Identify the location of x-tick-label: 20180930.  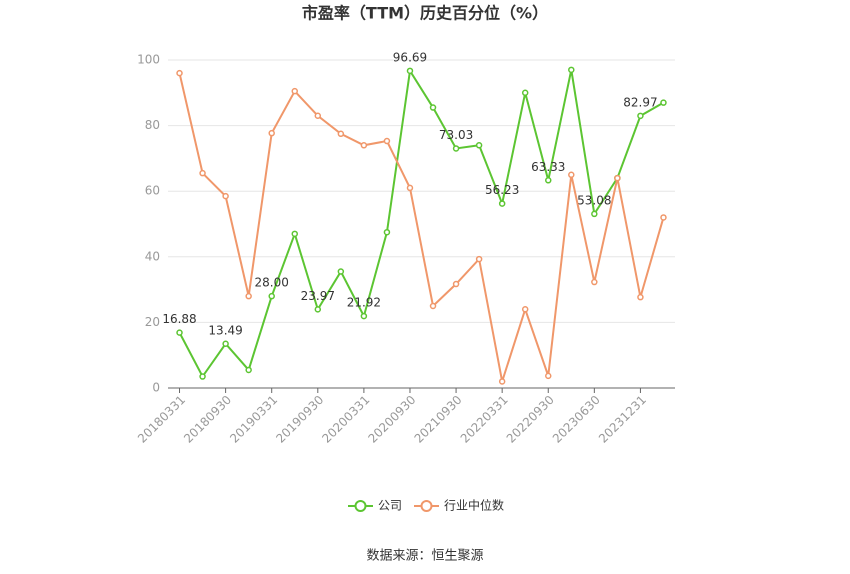
(207, 419).